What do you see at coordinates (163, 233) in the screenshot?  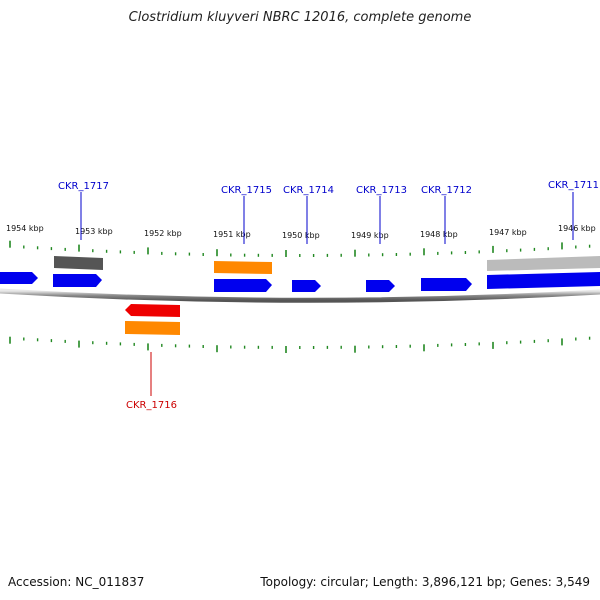 I see `axis-label: 1952 kbp` at bounding box center [163, 233].